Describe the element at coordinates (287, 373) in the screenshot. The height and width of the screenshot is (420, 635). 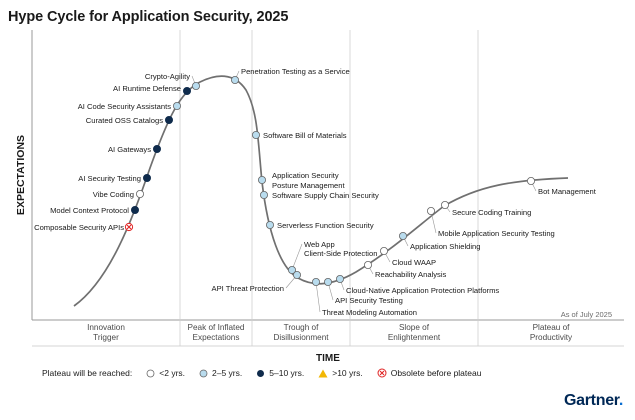
I see `legend-item-label: 5–10 yrs.` at that location.